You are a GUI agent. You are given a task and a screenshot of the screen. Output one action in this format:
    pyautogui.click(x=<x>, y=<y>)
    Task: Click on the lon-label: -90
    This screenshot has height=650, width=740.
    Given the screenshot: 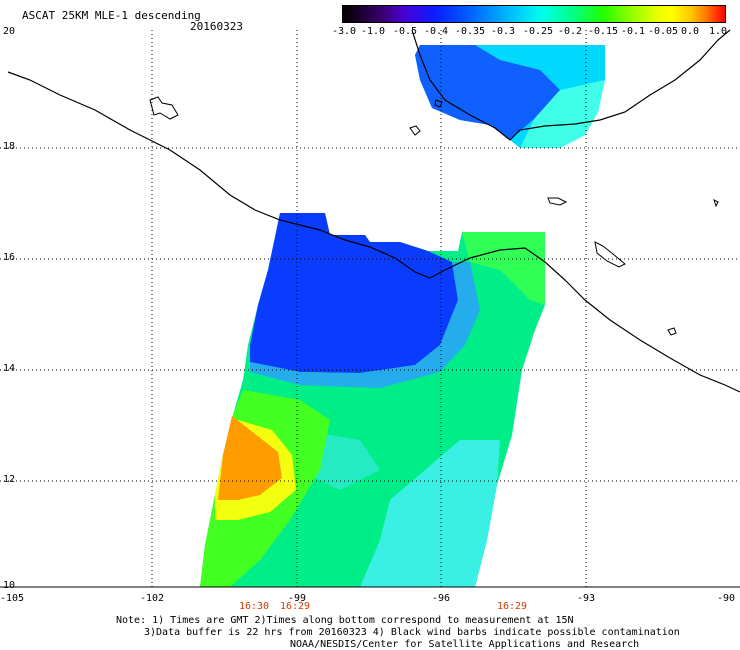 What is the action you would take?
    pyautogui.click(x=726, y=598)
    